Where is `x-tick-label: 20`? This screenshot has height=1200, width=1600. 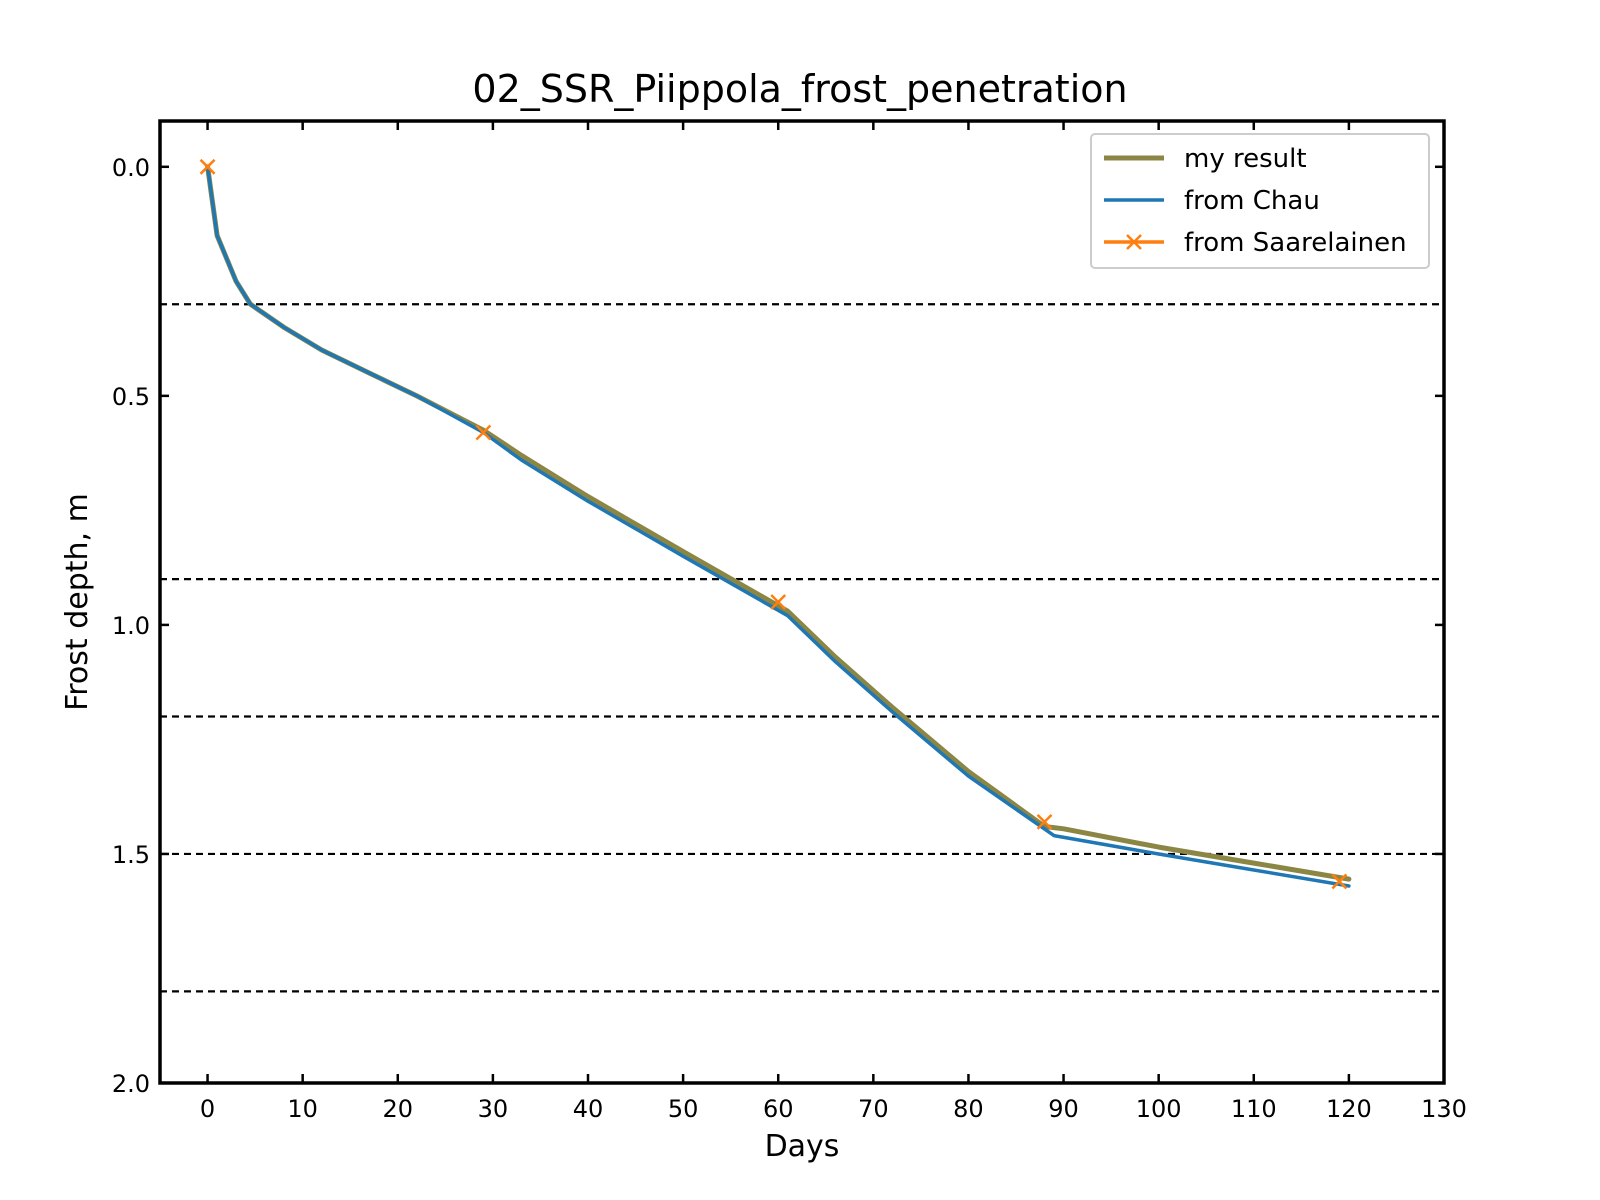 x-tick-label: 20 is located at coordinates (398, 1109).